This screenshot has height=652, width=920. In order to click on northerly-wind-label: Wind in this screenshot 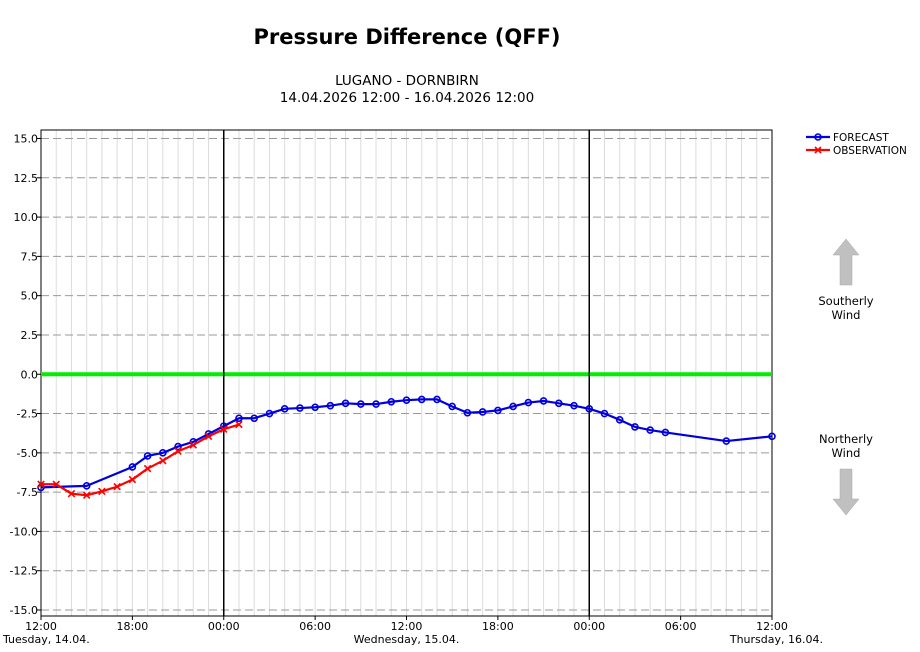, I will do `click(846, 453)`.